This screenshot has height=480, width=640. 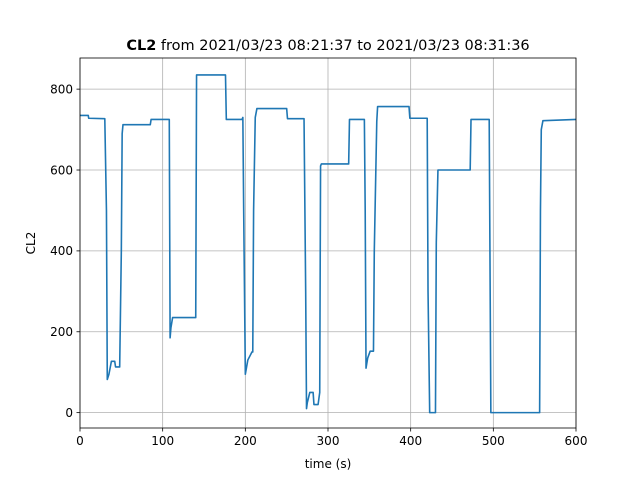 What do you see at coordinates (410, 441) in the screenshot?
I see `x-tick-label: 400` at bounding box center [410, 441].